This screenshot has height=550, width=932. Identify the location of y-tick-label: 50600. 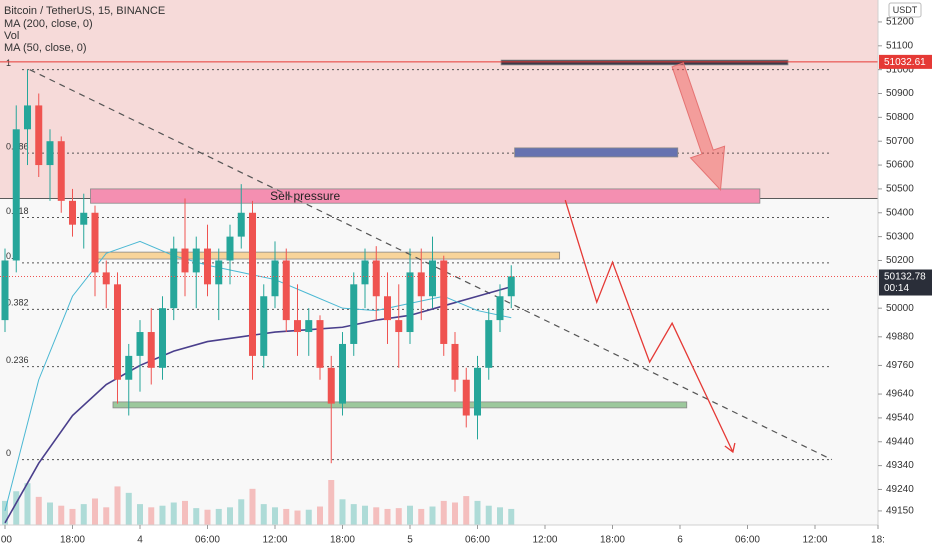
(900, 165).